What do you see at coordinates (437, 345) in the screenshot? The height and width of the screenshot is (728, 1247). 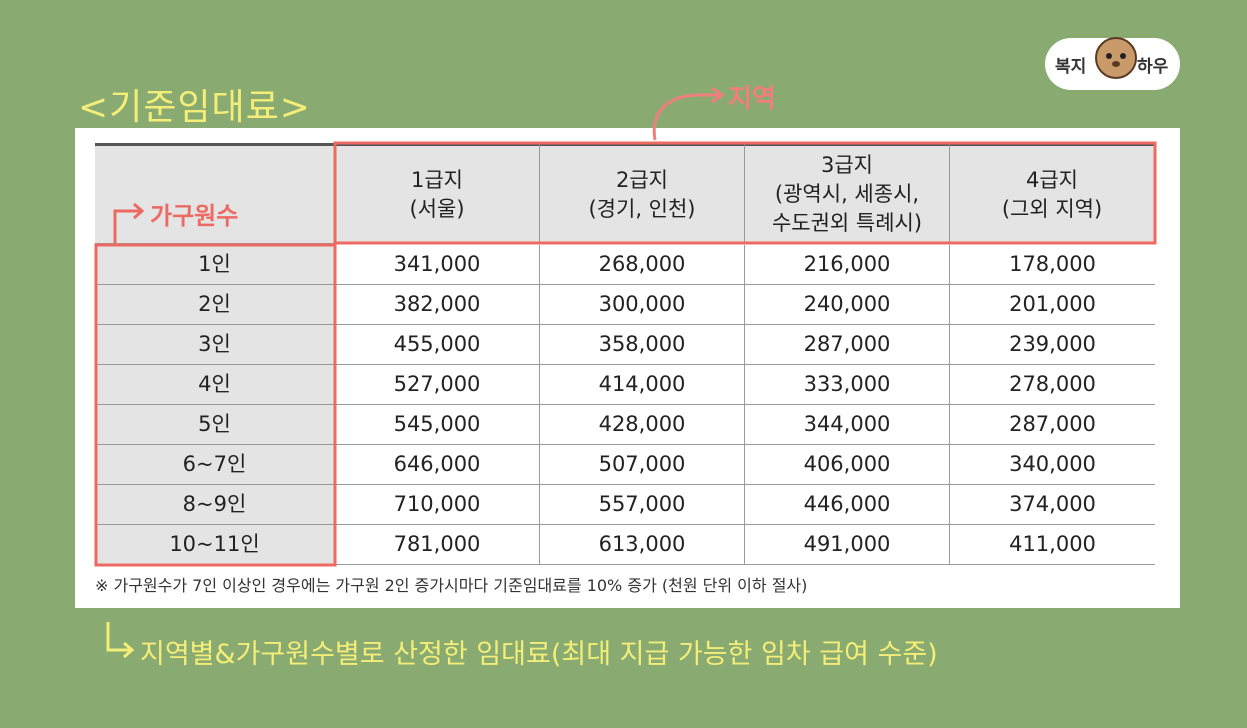 I see `table-cell: 455,000` at bounding box center [437, 345].